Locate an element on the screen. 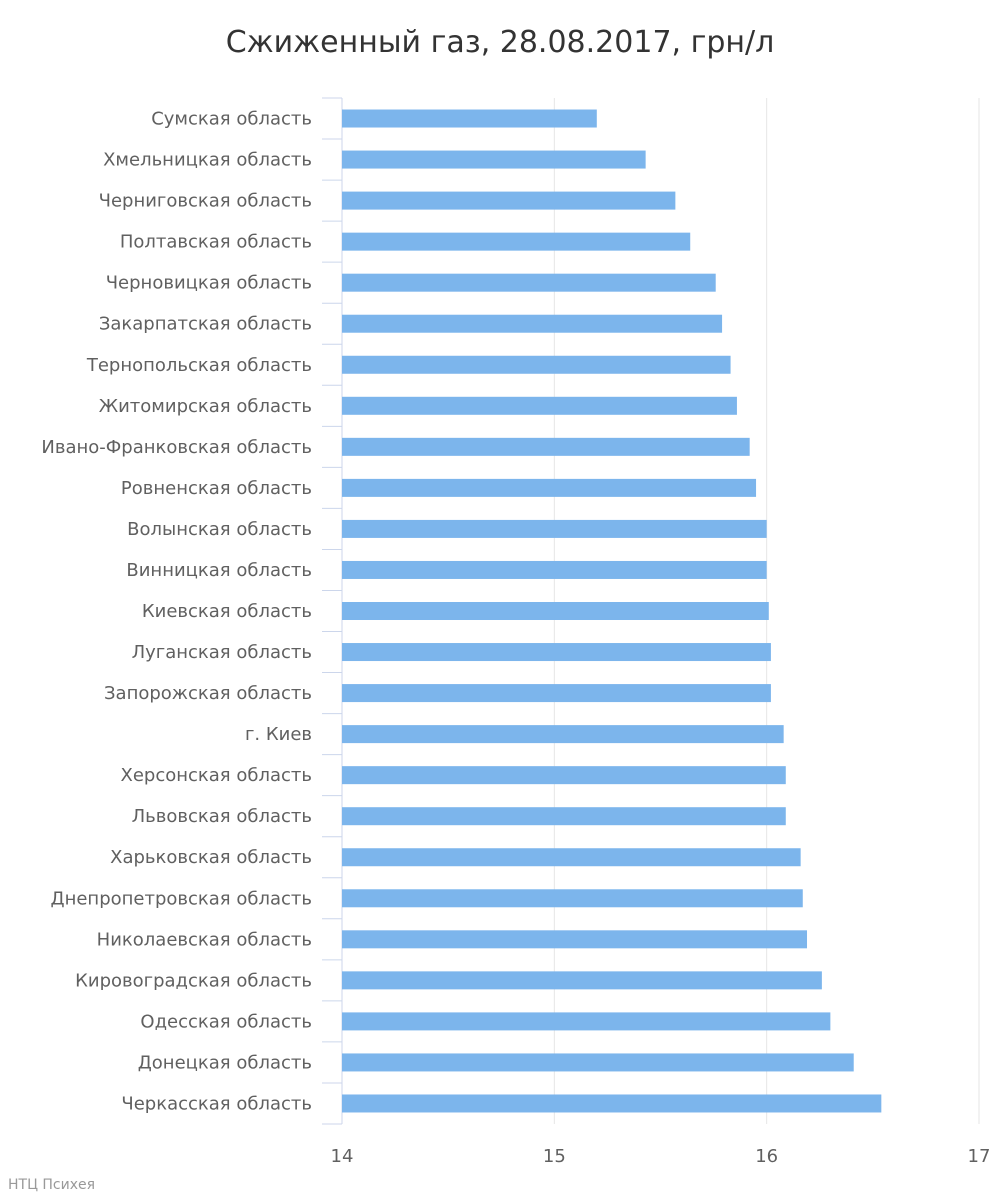  category-label: Одесская область is located at coordinates (226, 1021).